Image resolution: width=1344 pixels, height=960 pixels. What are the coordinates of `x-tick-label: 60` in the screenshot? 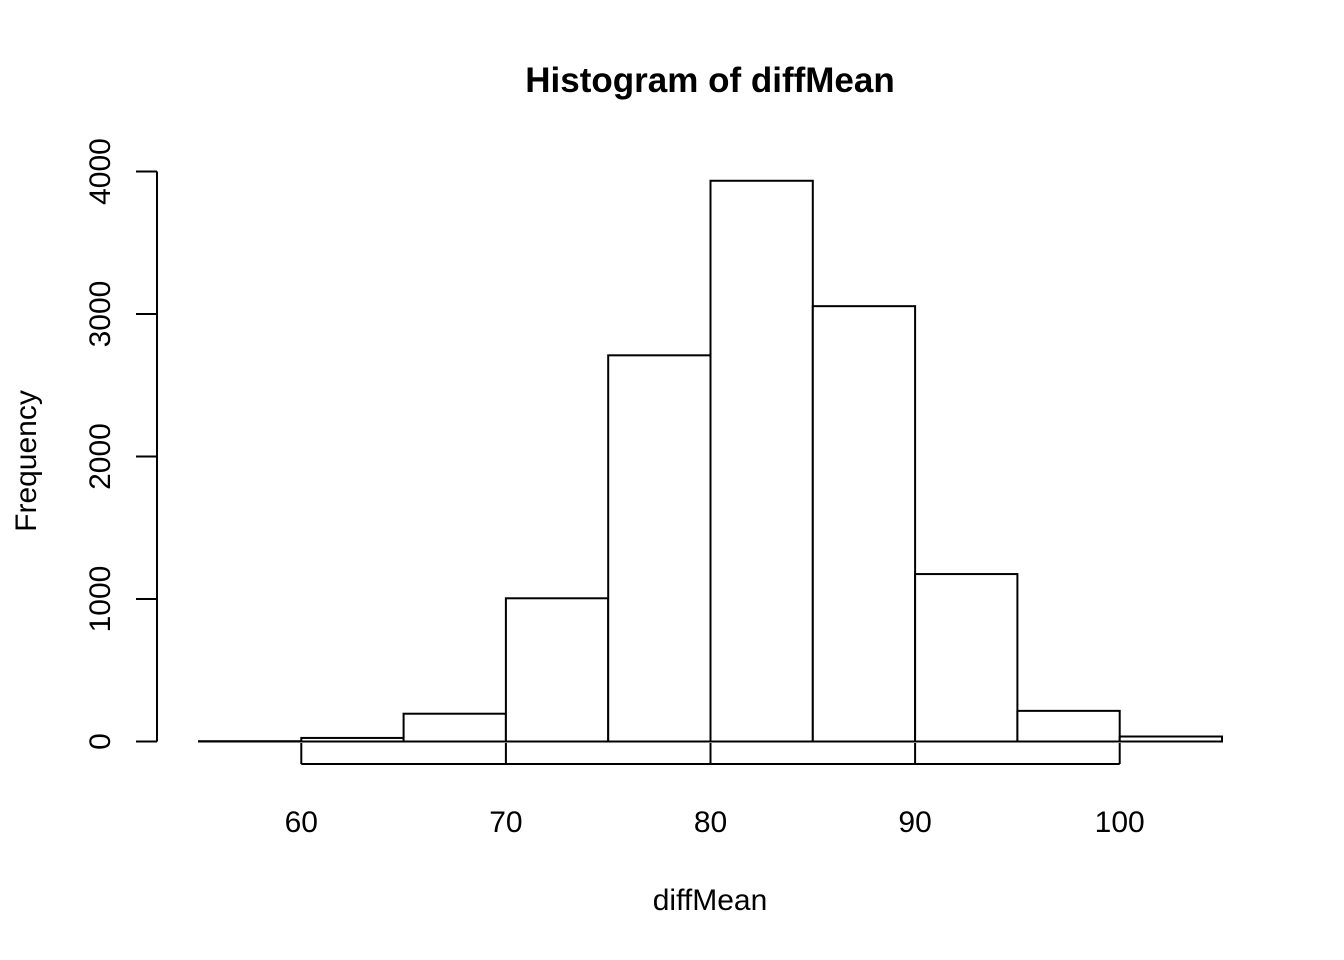 It's located at (301, 822).